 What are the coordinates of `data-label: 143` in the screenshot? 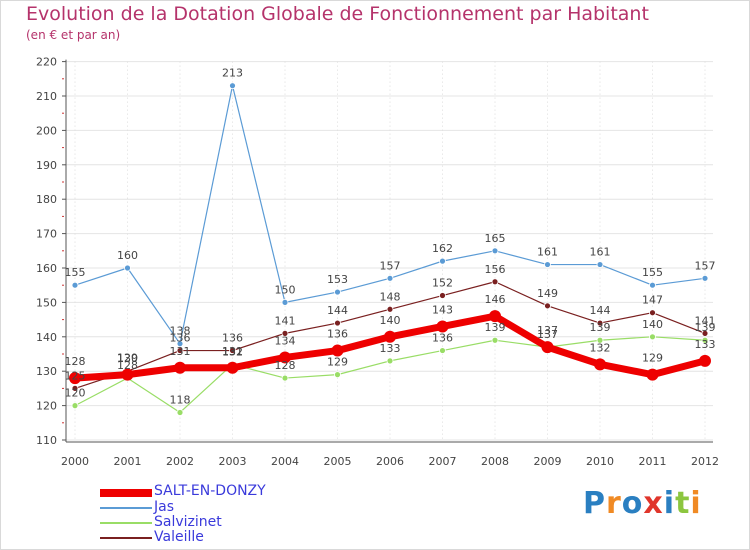 It's located at (442, 309).